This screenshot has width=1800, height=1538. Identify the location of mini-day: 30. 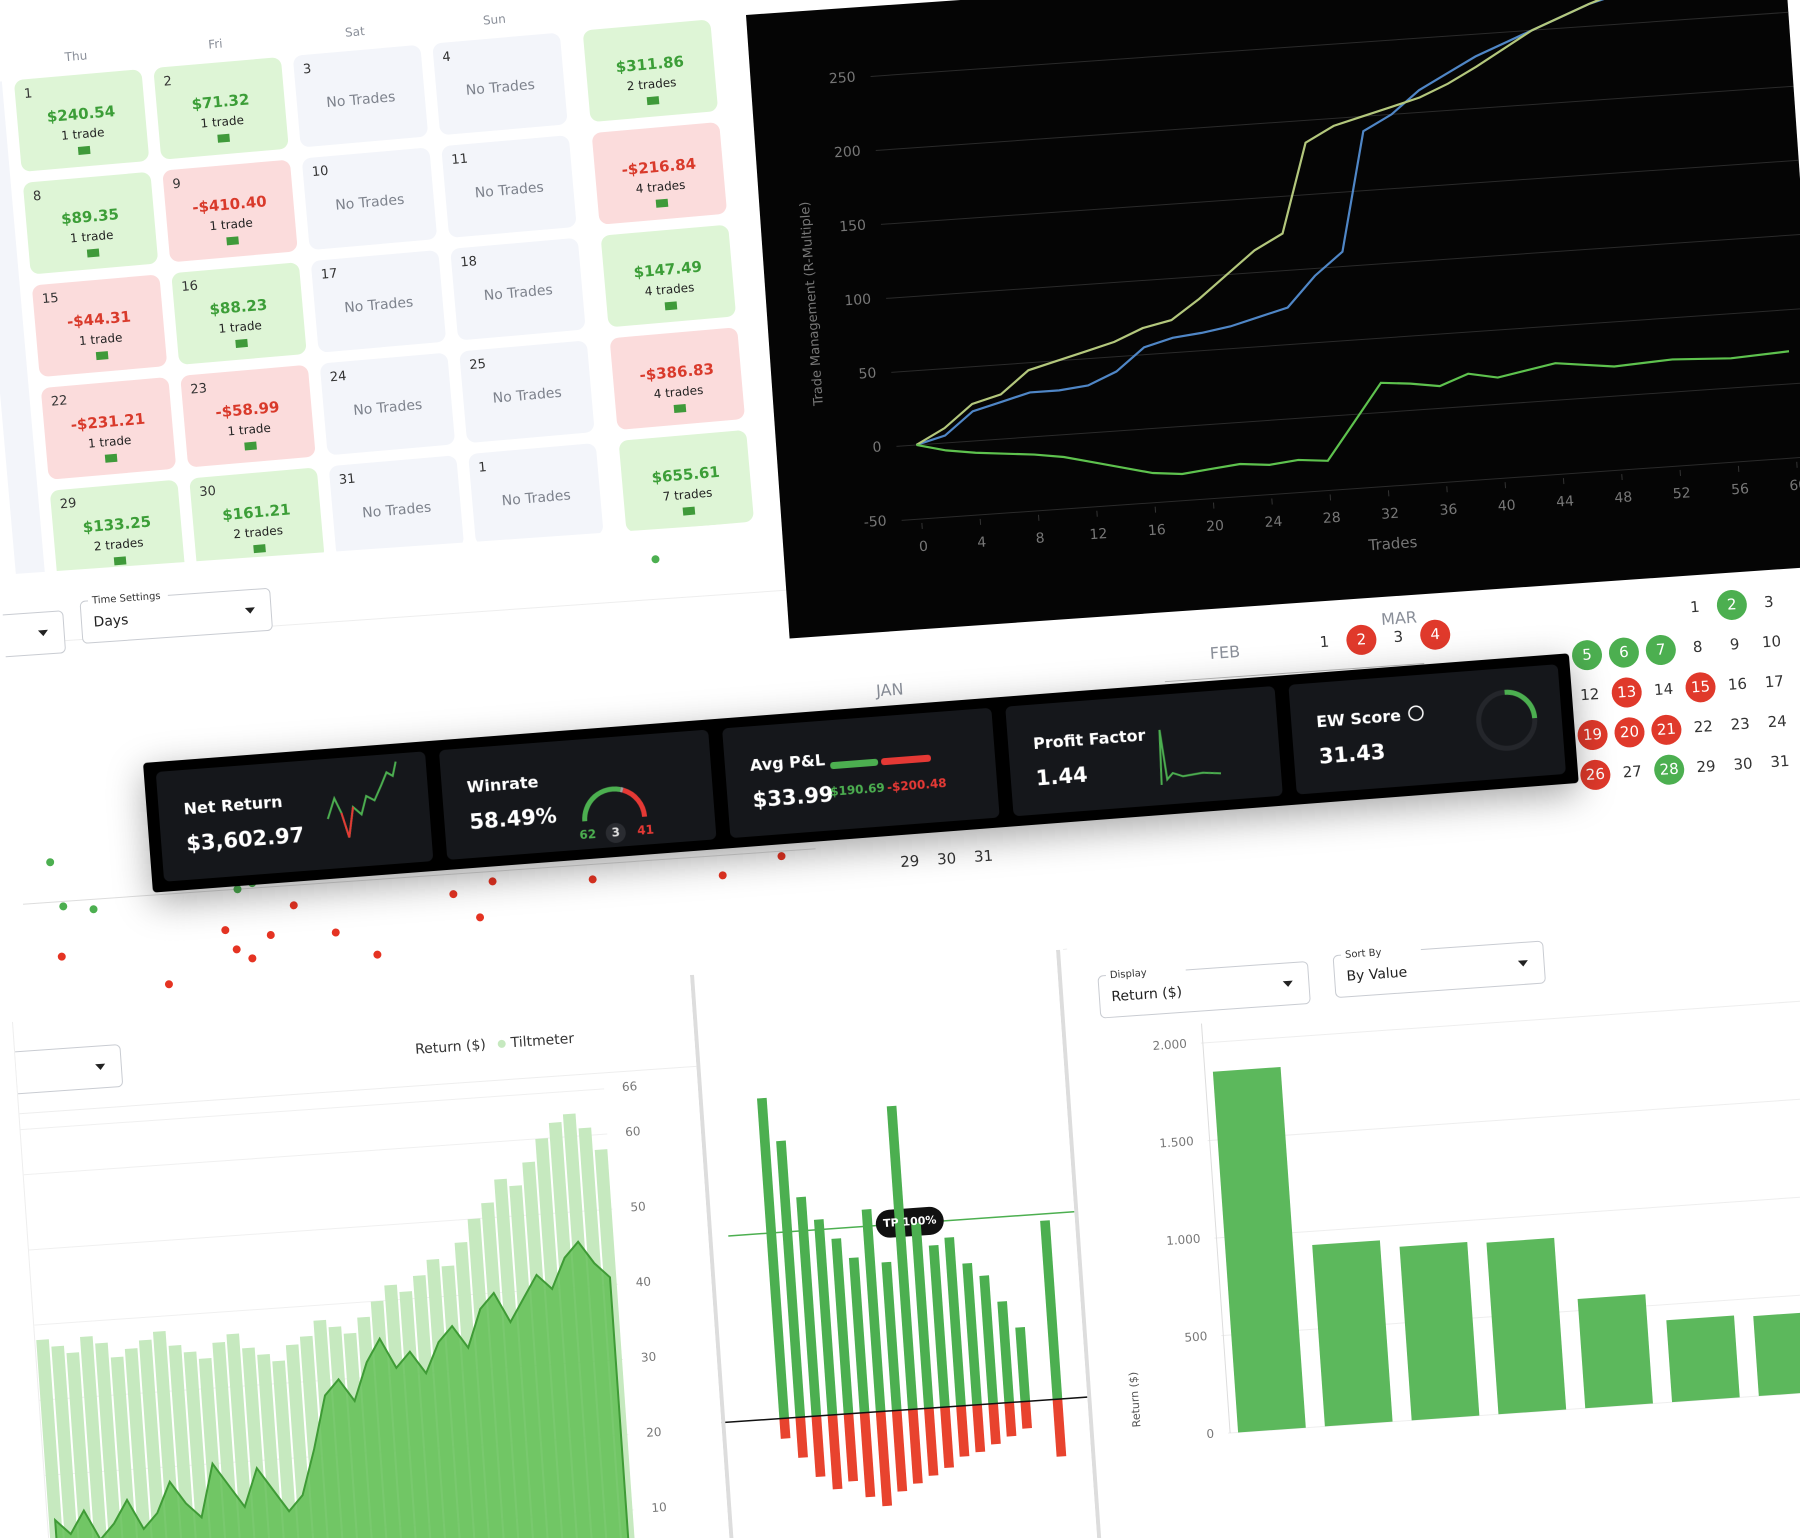
(947, 858).